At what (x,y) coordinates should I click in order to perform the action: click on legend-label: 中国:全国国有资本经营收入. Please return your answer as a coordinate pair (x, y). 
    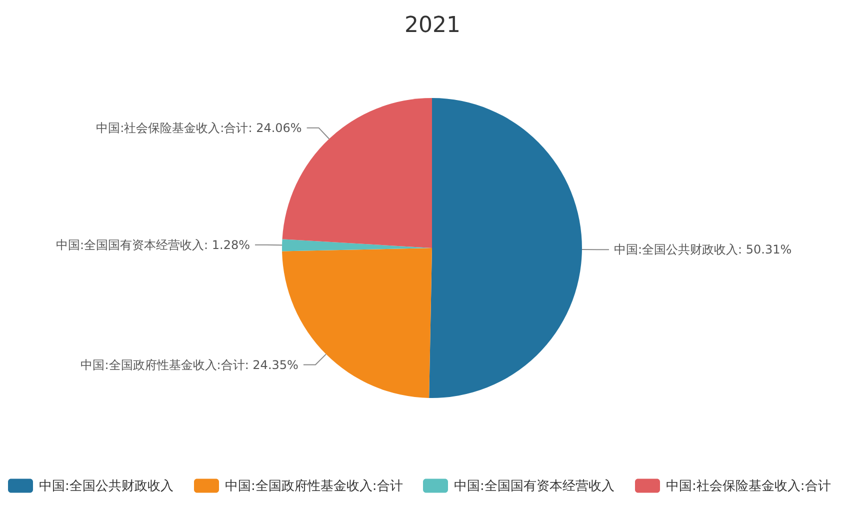
    Looking at the image, I should click on (534, 486).